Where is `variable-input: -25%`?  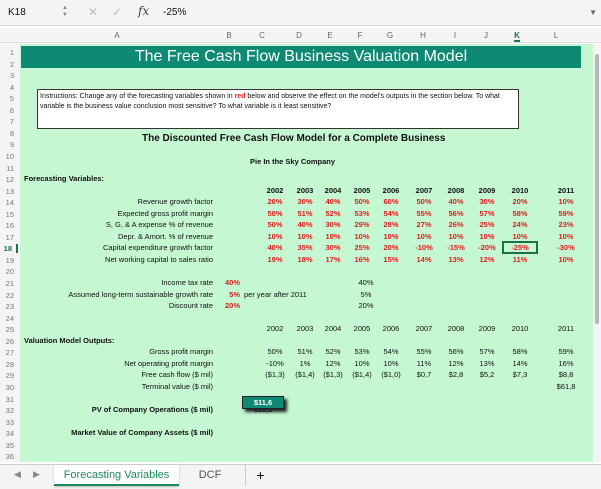 variable-input: -25% is located at coordinates (520, 248).